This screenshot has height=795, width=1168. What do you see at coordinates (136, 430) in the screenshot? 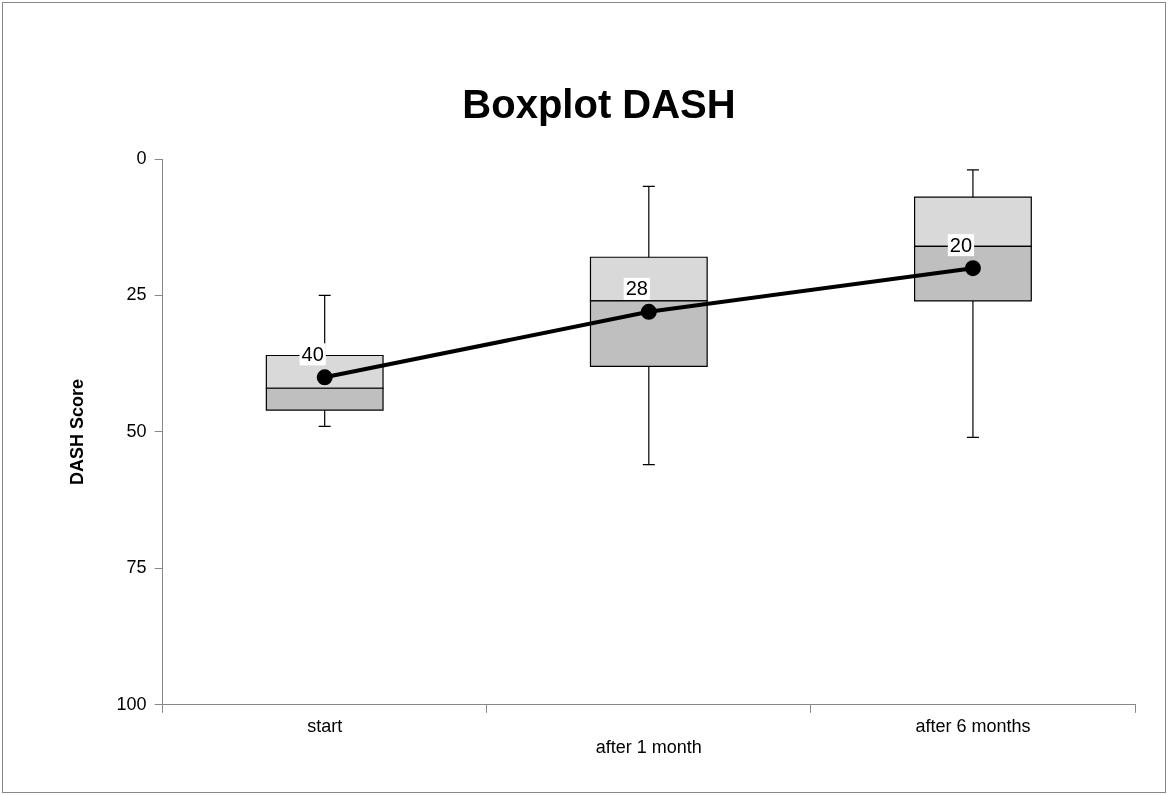
I see `y-tick-label: 50` at bounding box center [136, 430].